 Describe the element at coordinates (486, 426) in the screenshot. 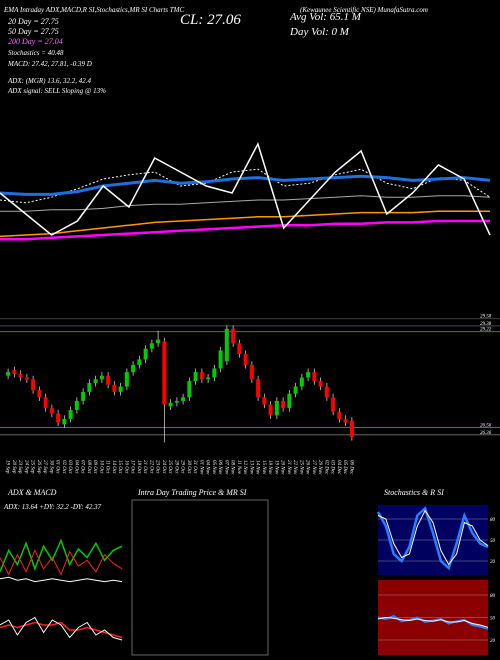

I see `y-tick-label: 26.56` at that location.